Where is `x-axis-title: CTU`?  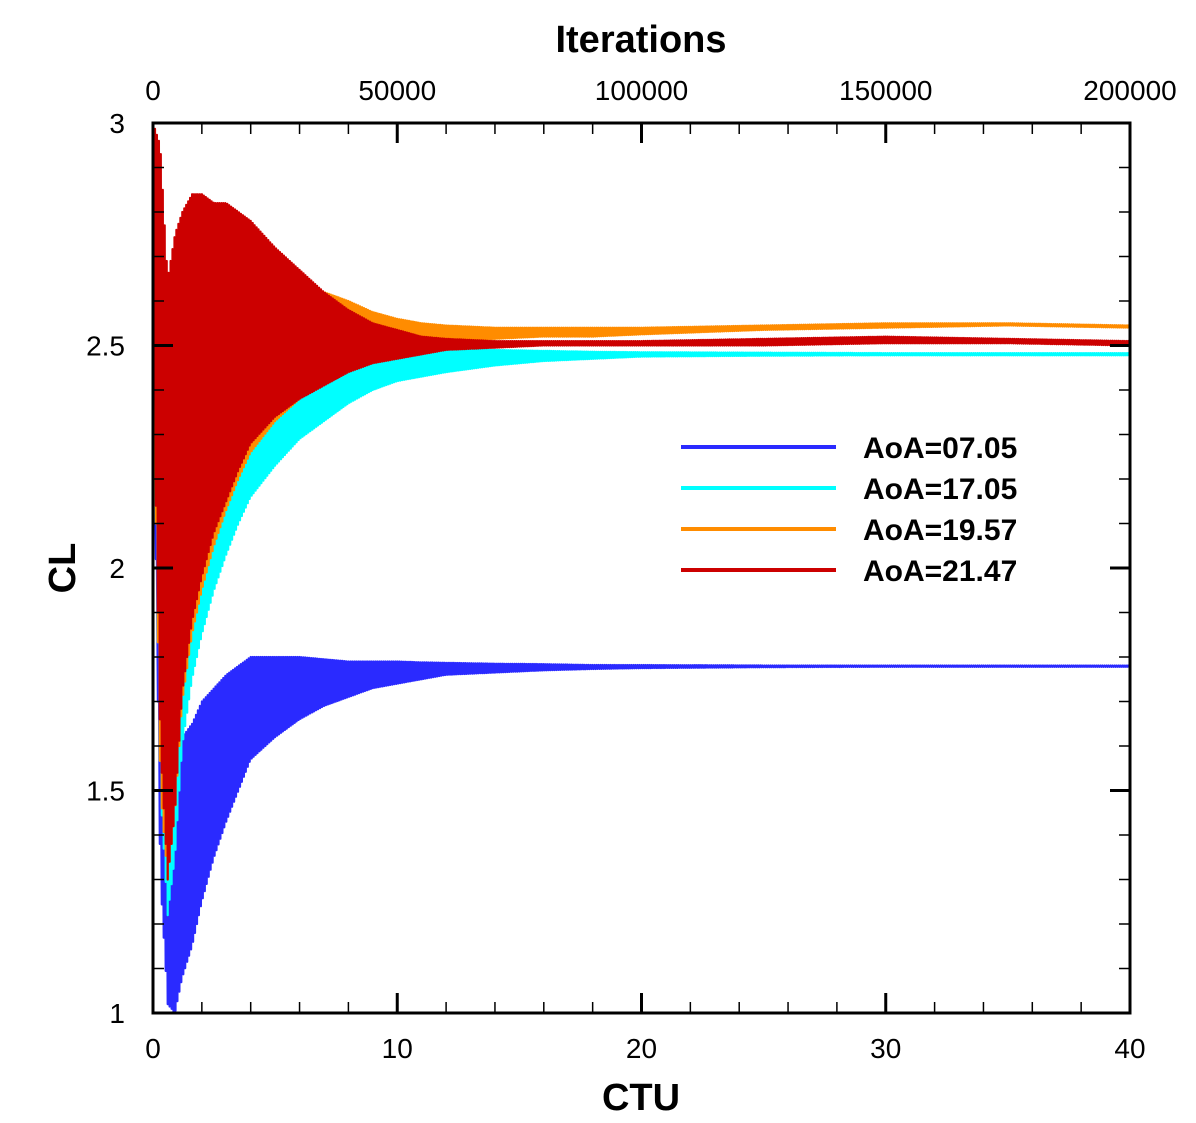 x-axis-title: CTU is located at coordinates (641, 1098).